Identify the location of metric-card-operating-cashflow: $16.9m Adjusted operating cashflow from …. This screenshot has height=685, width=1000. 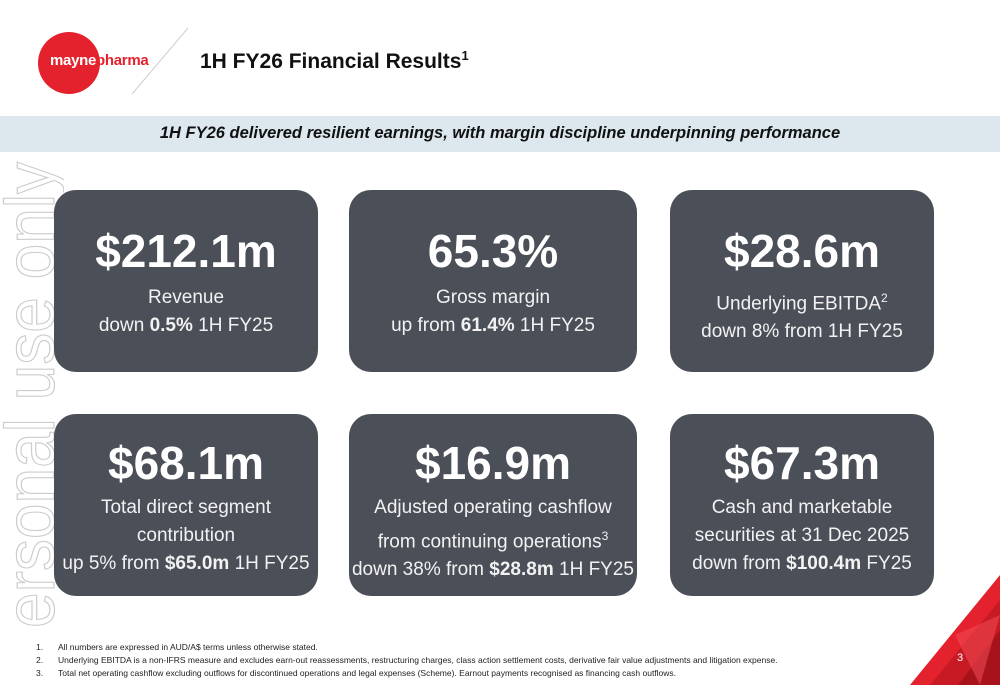
(493, 505).